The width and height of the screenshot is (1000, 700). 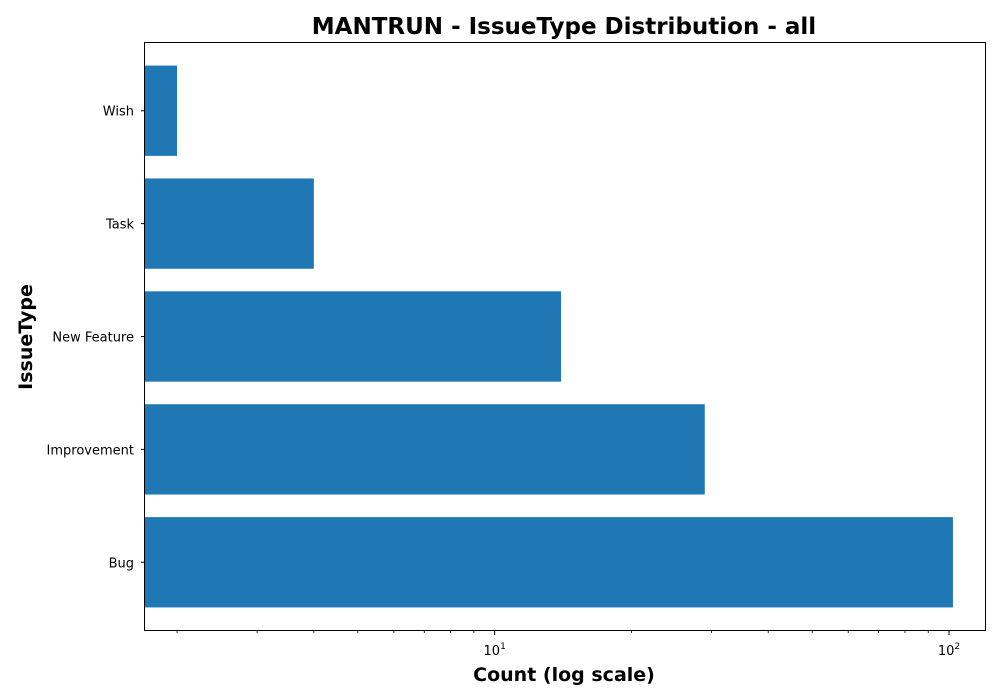 What do you see at coordinates (425, 449) in the screenshot?
I see `bar-improvement` at bounding box center [425, 449].